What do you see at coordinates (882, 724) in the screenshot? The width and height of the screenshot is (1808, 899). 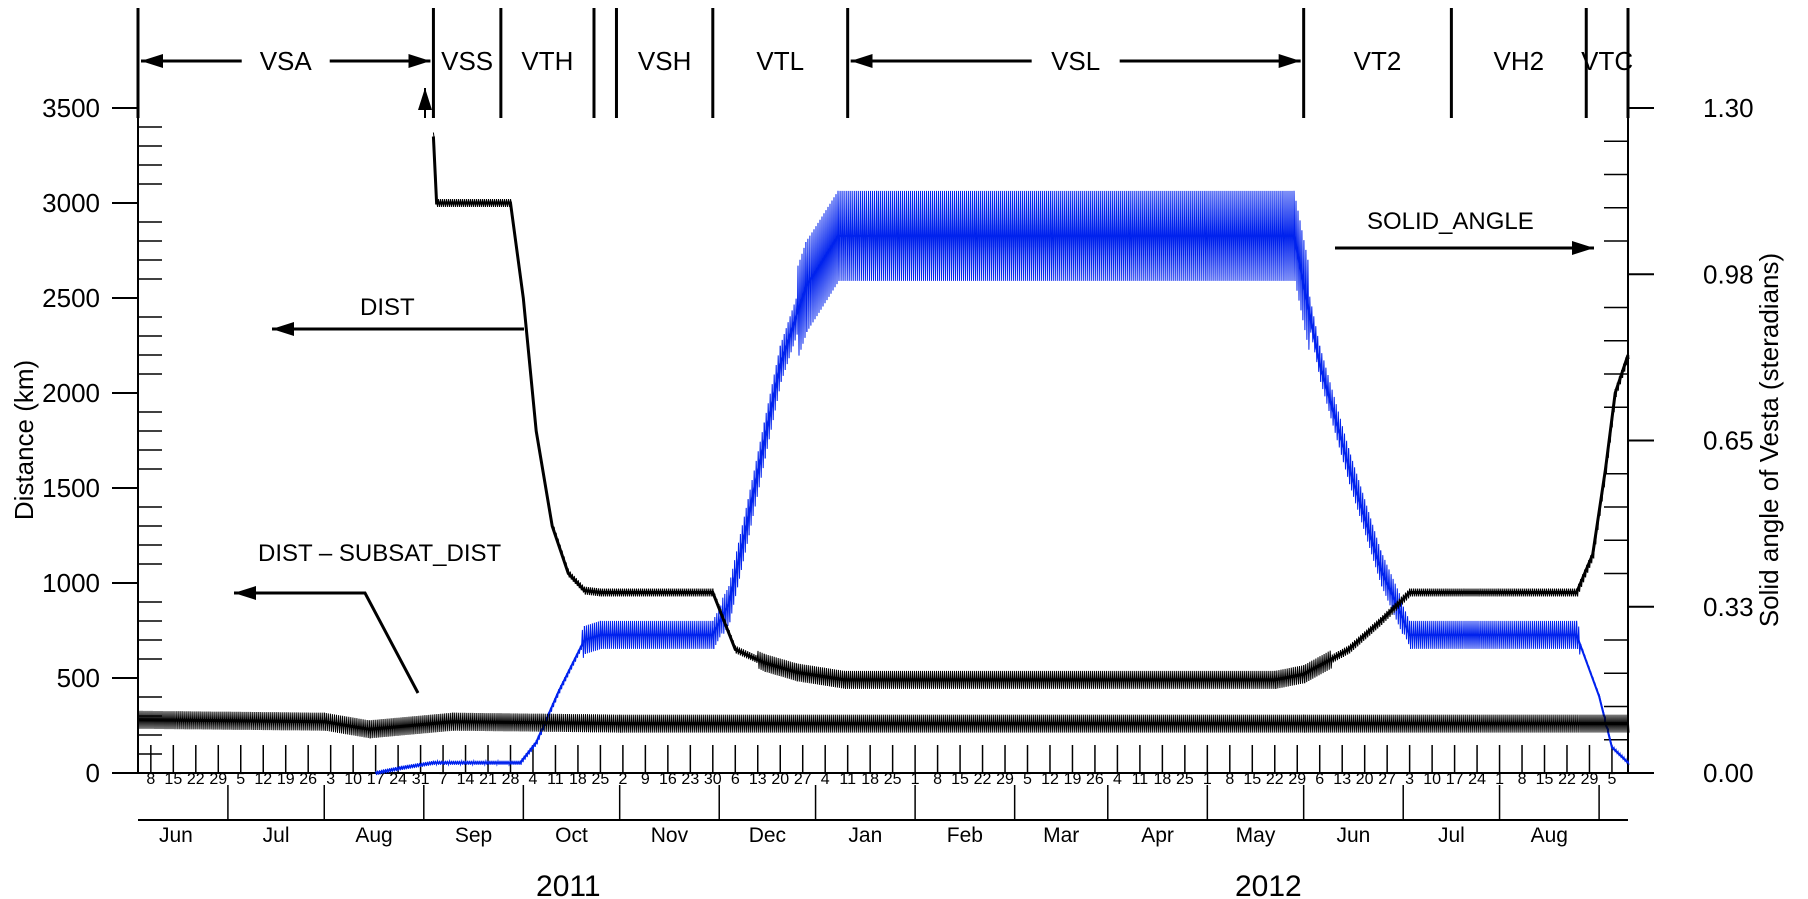 I see `series-line` at bounding box center [882, 724].